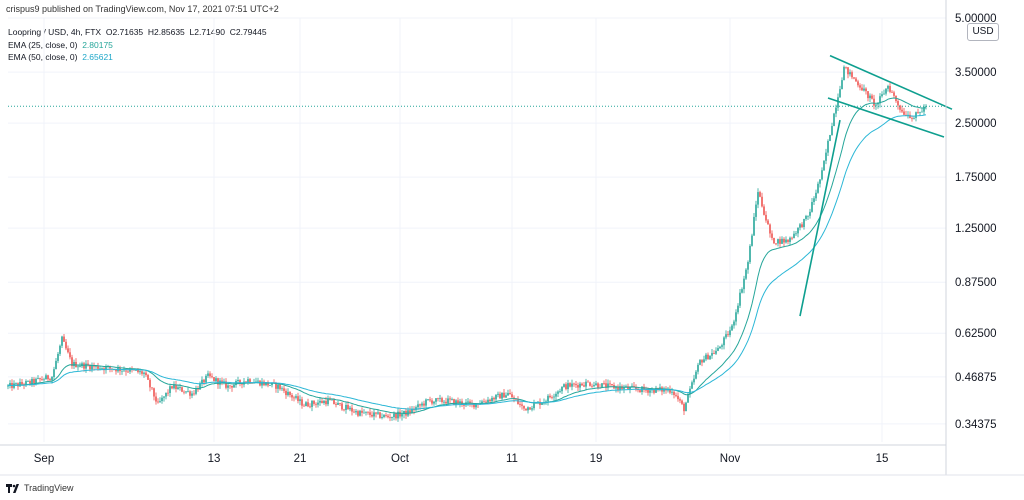  What do you see at coordinates (137, 45) in the screenshot?
I see `ema25-legend-row: EMA (25, close, 0) 2.80175` at bounding box center [137, 45].